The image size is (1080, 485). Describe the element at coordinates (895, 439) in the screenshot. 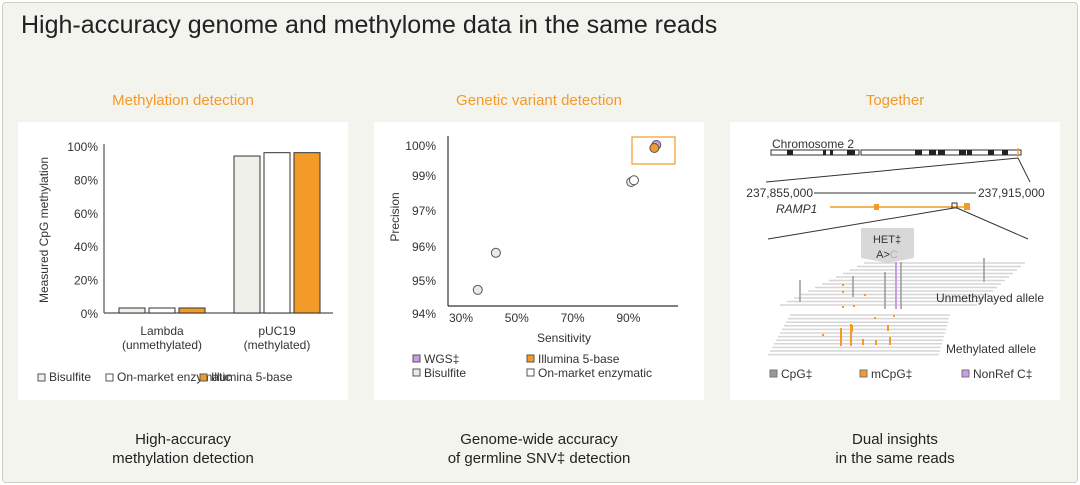

I see `caption-line: Dual insights` at that location.